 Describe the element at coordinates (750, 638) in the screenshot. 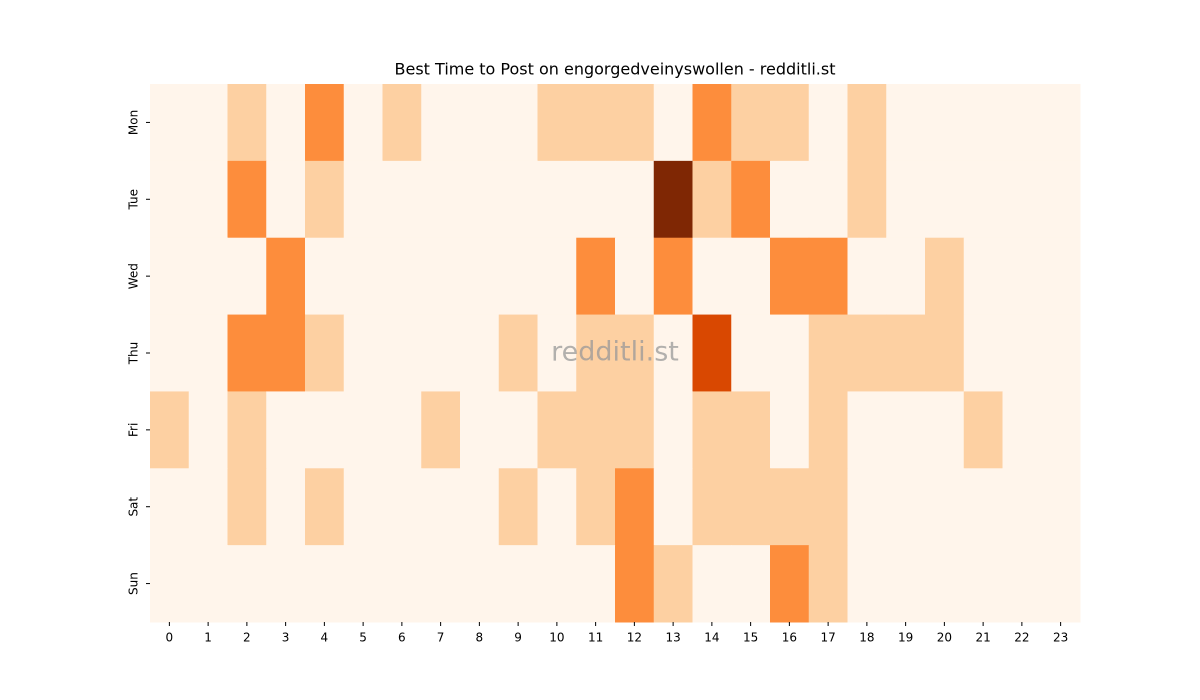

I see `x-tick-label: 15` at that location.